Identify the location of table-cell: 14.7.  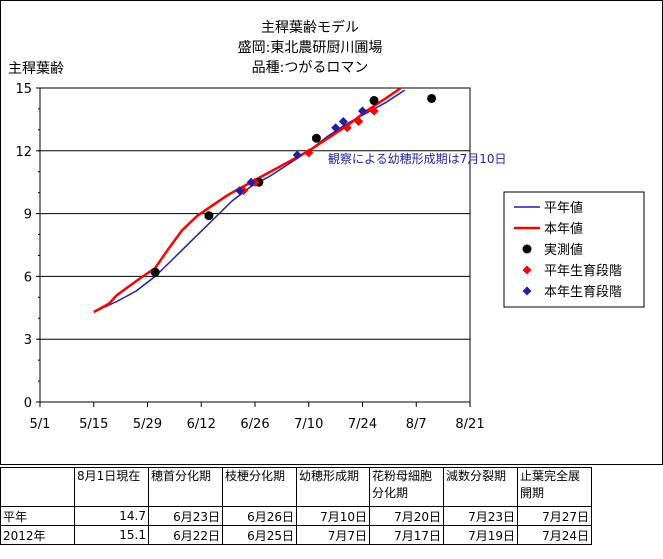
(111, 516).